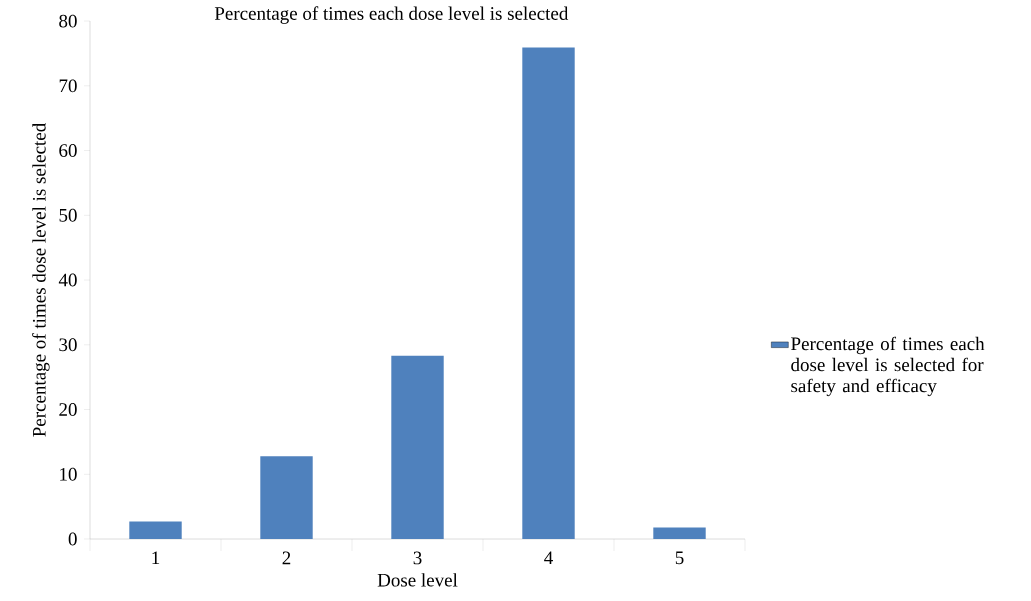 This screenshot has height=601, width=1031. What do you see at coordinates (68, 215) in the screenshot?
I see `y-tick-label: 50` at bounding box center [68, 215].